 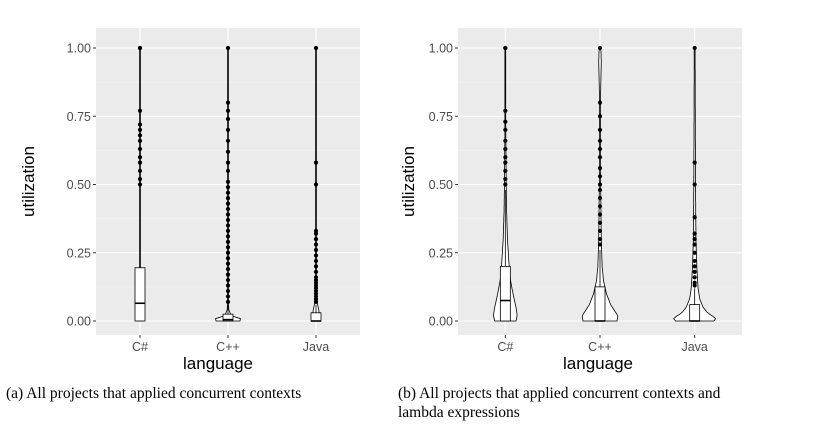 What do you see at coordinates (79, 322) in the screenshot?
I see `y-tick-label: 0.00` at bounding box center [79, 322].